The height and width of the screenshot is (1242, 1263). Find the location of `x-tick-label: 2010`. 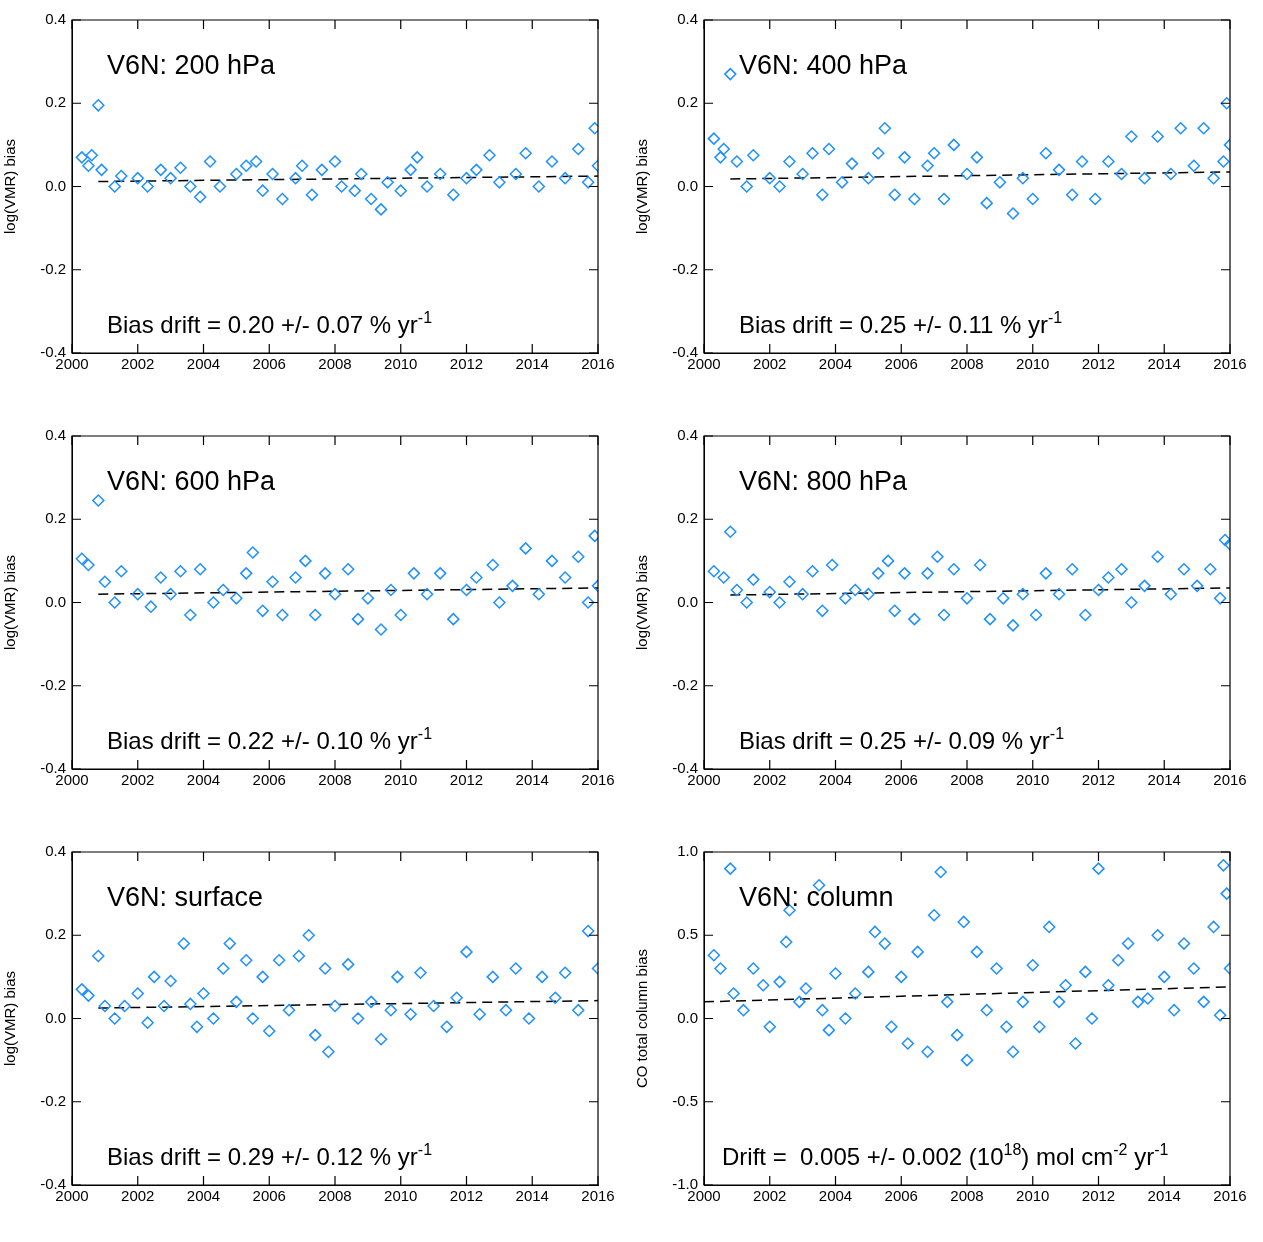

x-tick-label: 2010 is located at coordinates (1033, 780).